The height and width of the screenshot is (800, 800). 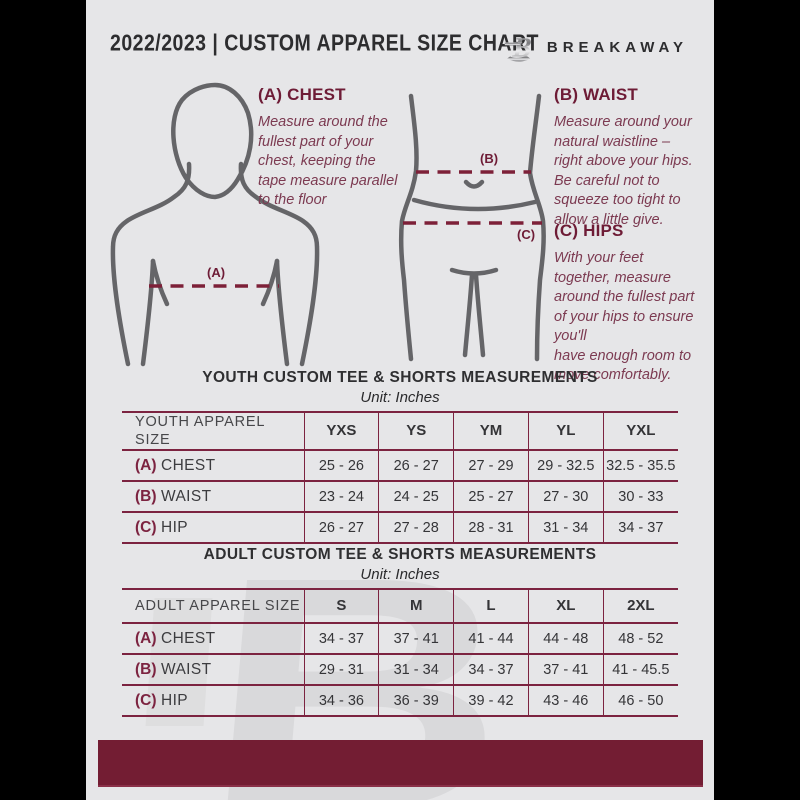 What do you see at coordinates (491, 638) in the screenshot?
I see `cell-value: 41 - 44` at bounding box center [491, 638].